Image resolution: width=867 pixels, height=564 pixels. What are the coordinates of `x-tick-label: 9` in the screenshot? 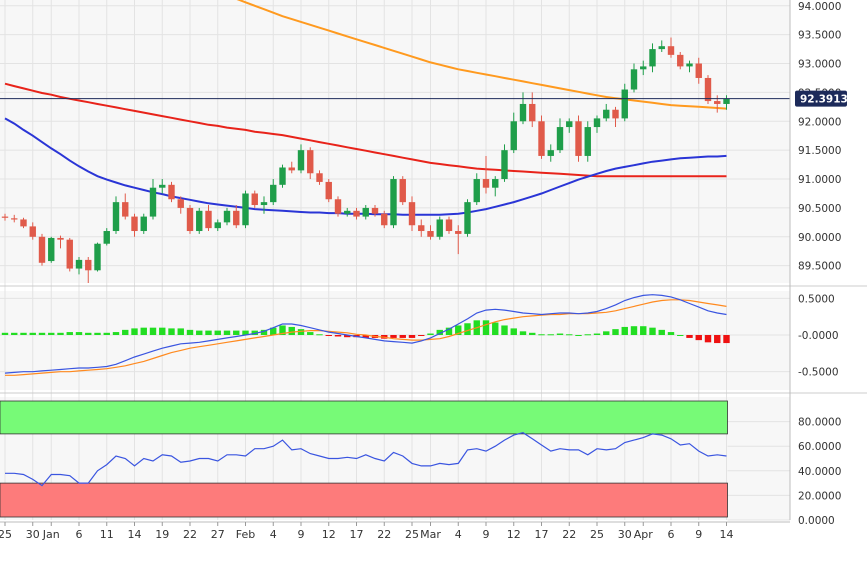 It's located at (698, 534).